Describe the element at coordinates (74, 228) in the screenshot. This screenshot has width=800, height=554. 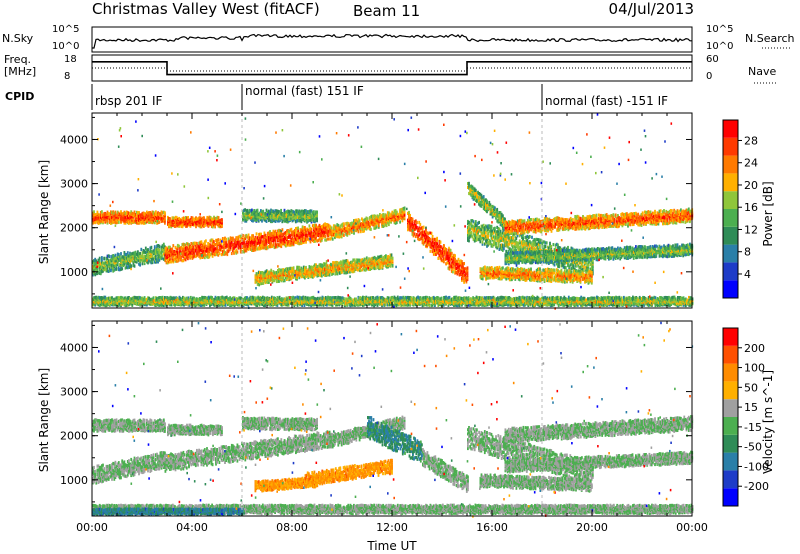
I see `power-ytick-label: 2000` at that location.